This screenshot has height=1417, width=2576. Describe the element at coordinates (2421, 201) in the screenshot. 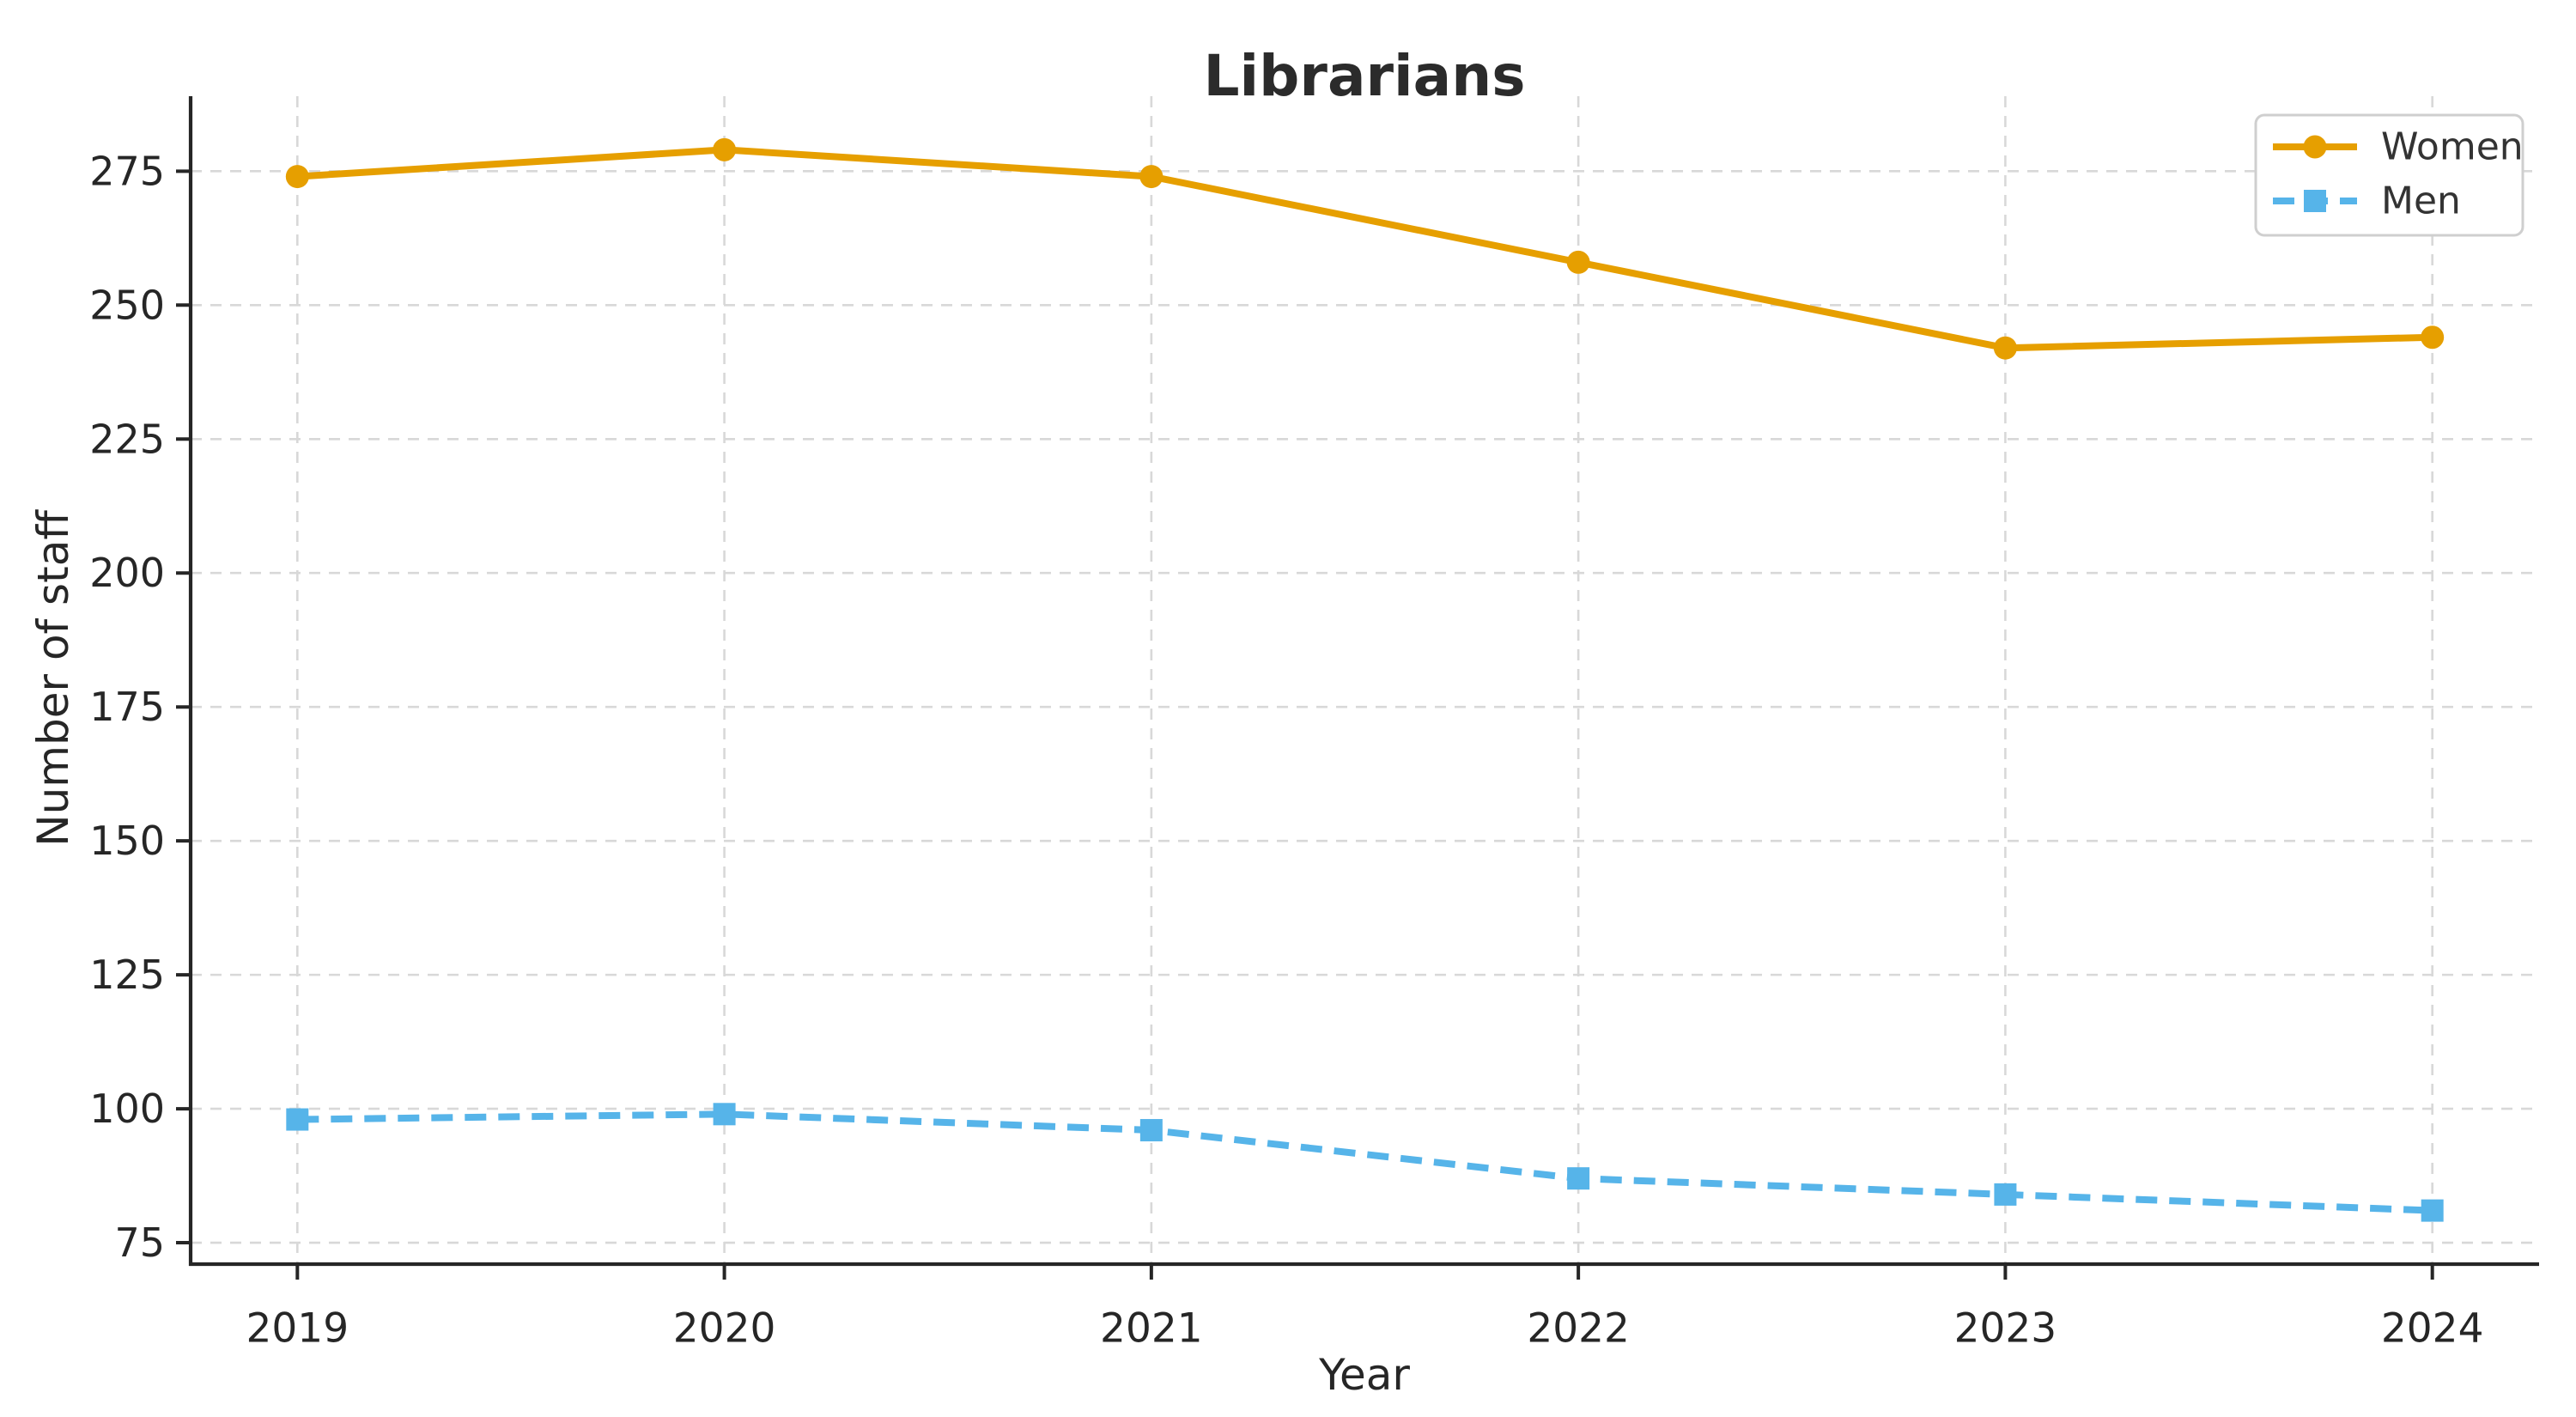

I see `legend-label-men: Men` at that location.